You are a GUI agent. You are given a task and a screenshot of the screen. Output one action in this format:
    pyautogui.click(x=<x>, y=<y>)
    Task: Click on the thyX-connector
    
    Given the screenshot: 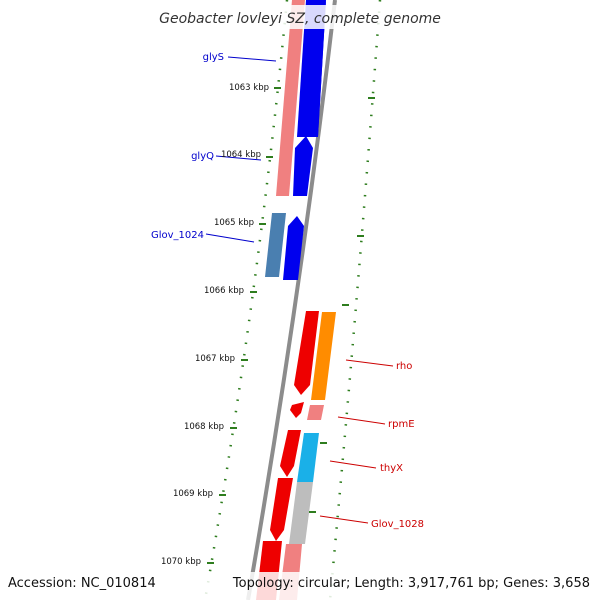 What is the action you would take?
    pyautogui.click(x=353, y=464)
    